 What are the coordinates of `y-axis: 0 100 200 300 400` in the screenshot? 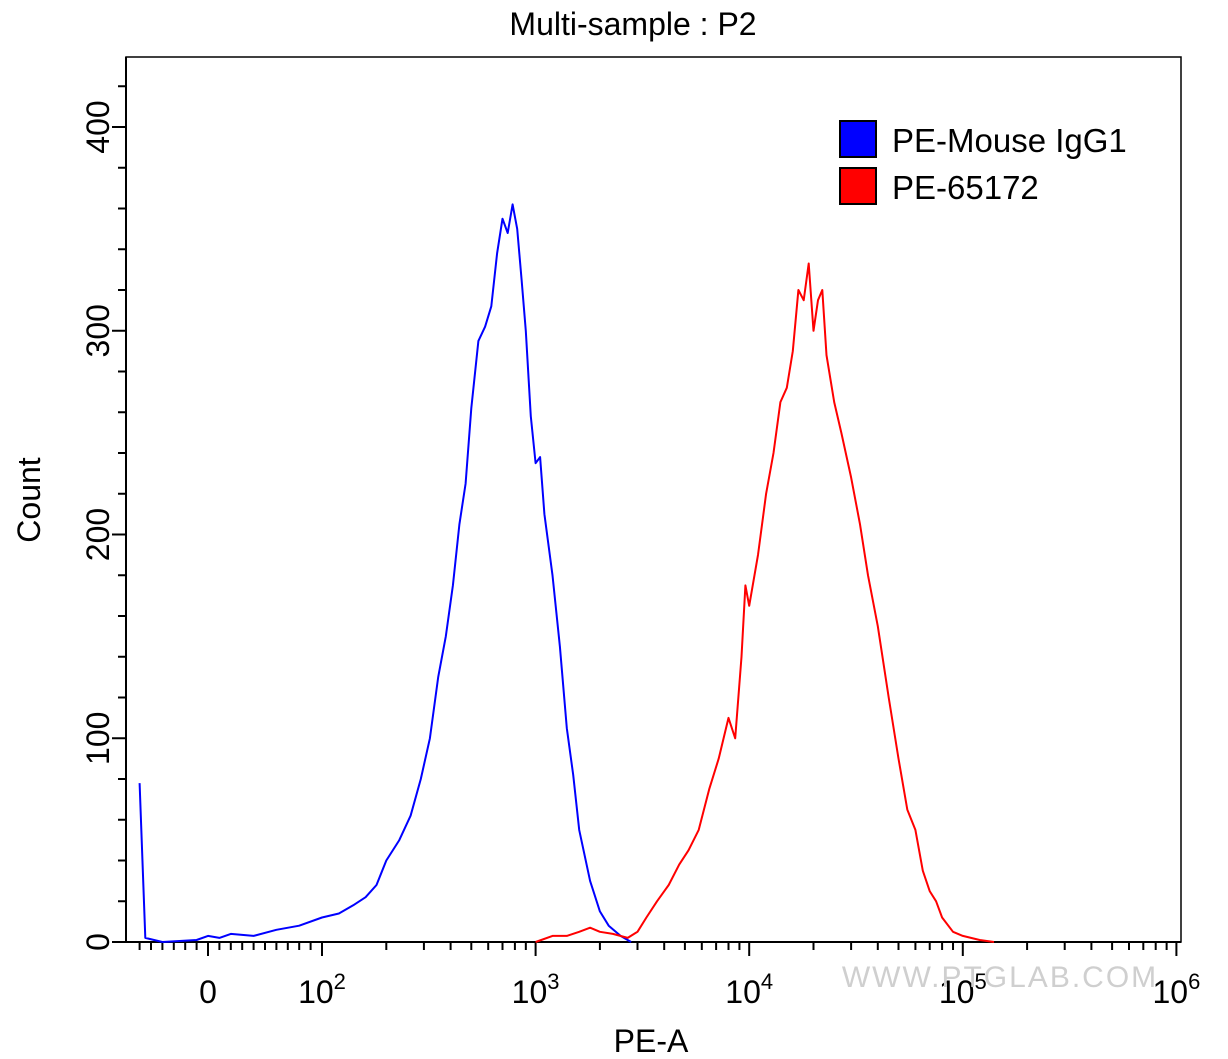 It's located at (103, 504).